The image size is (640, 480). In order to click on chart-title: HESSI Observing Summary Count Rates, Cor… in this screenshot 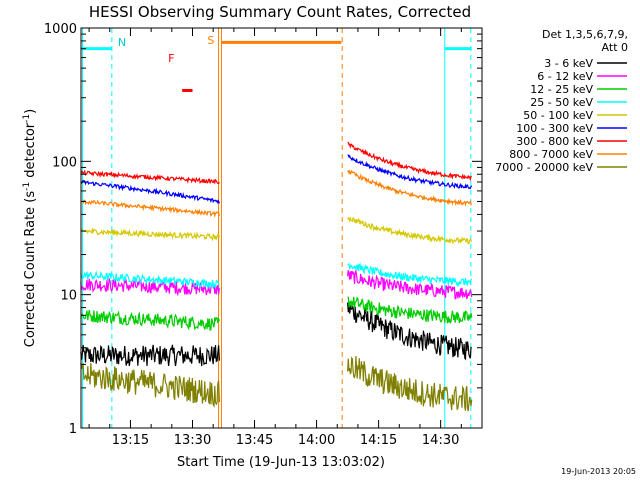, I will do `click(280, 12)`.